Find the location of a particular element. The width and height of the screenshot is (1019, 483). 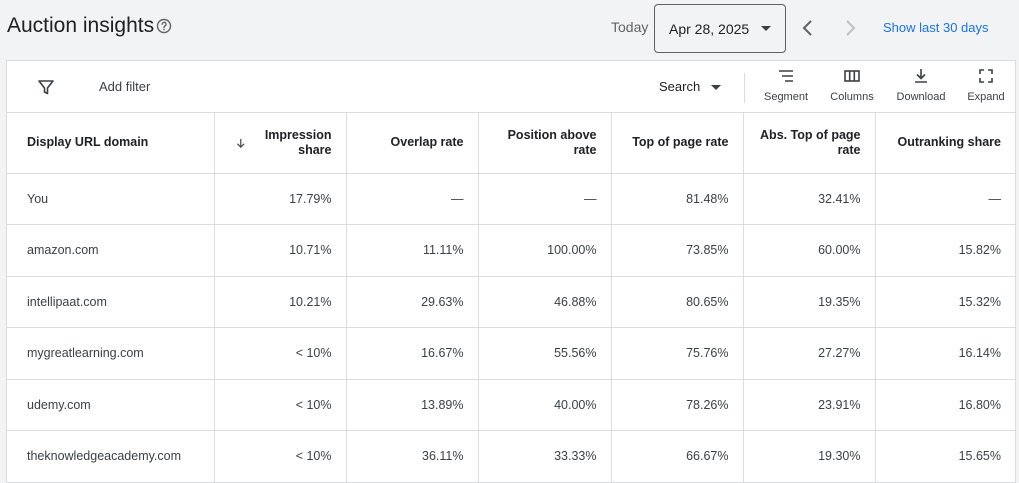

cell-overlap-rate: 29.63% is located at coordinates (412, 302).